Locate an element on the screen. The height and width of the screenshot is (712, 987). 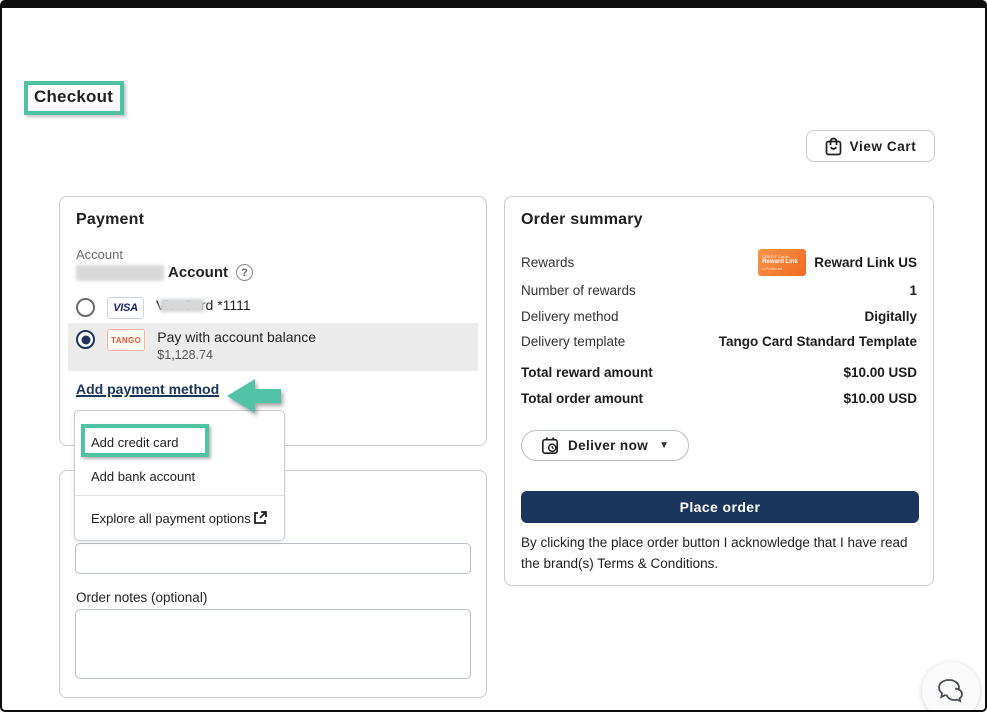
account-name-row: Account ? is located at coordinates (164, 272).